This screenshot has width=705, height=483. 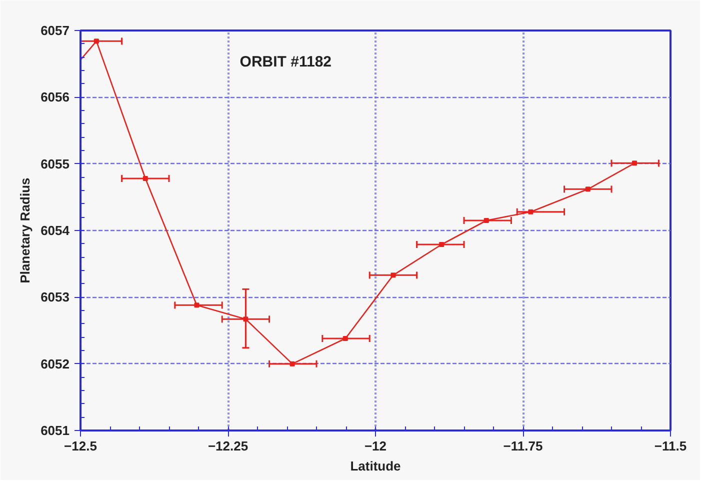 I want to click on y-axis-title: Planetary Radius, so click(x=25, y=231).